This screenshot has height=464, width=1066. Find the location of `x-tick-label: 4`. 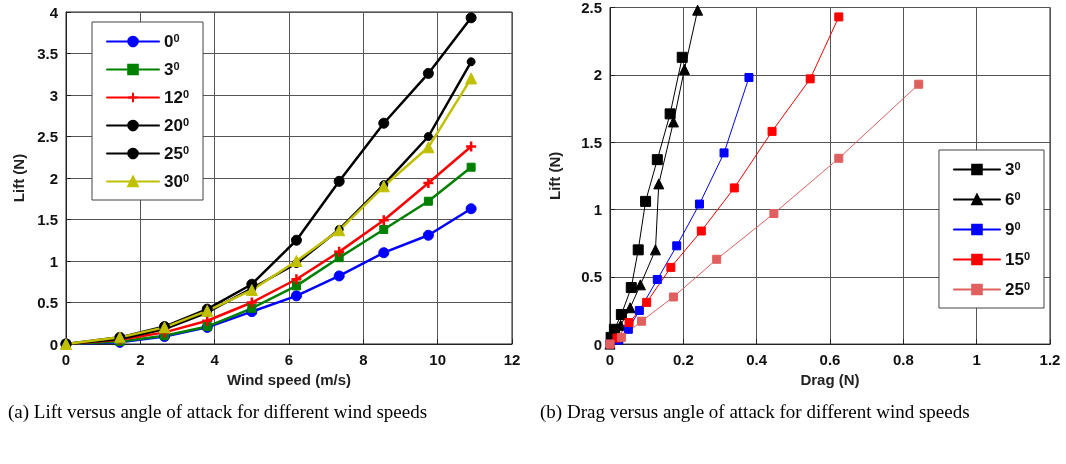

x-tick-label: 4 is located at coordinates (215, 359).